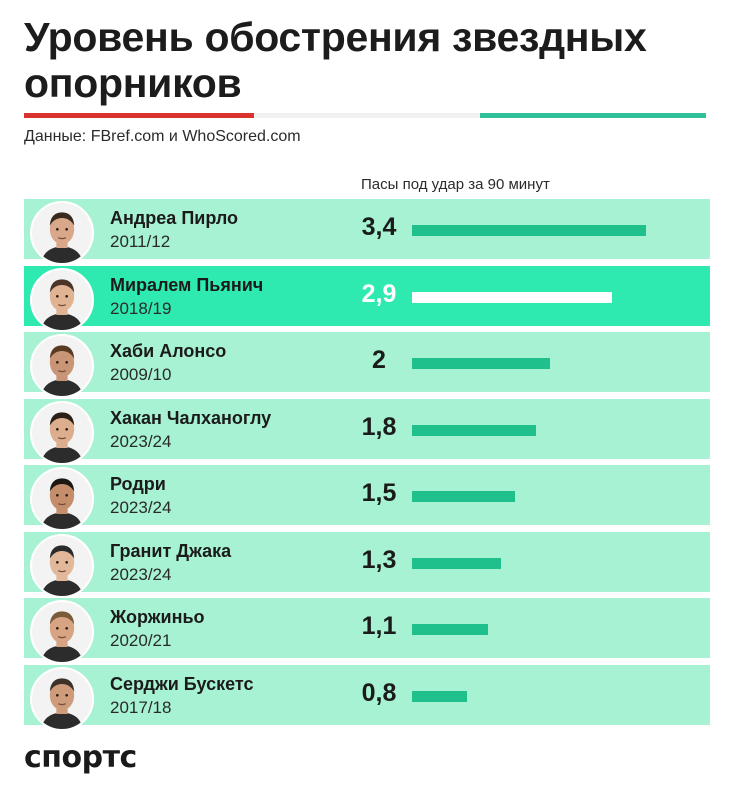 Image resolution: width=730 pixels, height=788 pixels. I want to click on value-label: 1,1, so click(379, 626).